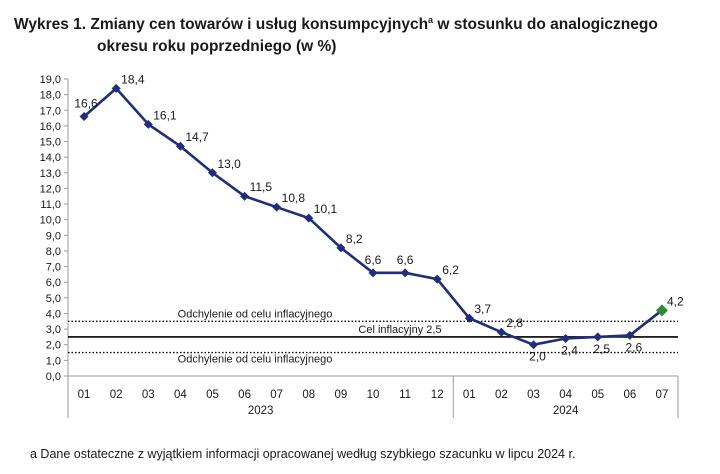 This screenshot has width=720, height=474. Describe the element at coordinates (86, 104) in the screenshot. I see `data-label: 16,6` at that location.